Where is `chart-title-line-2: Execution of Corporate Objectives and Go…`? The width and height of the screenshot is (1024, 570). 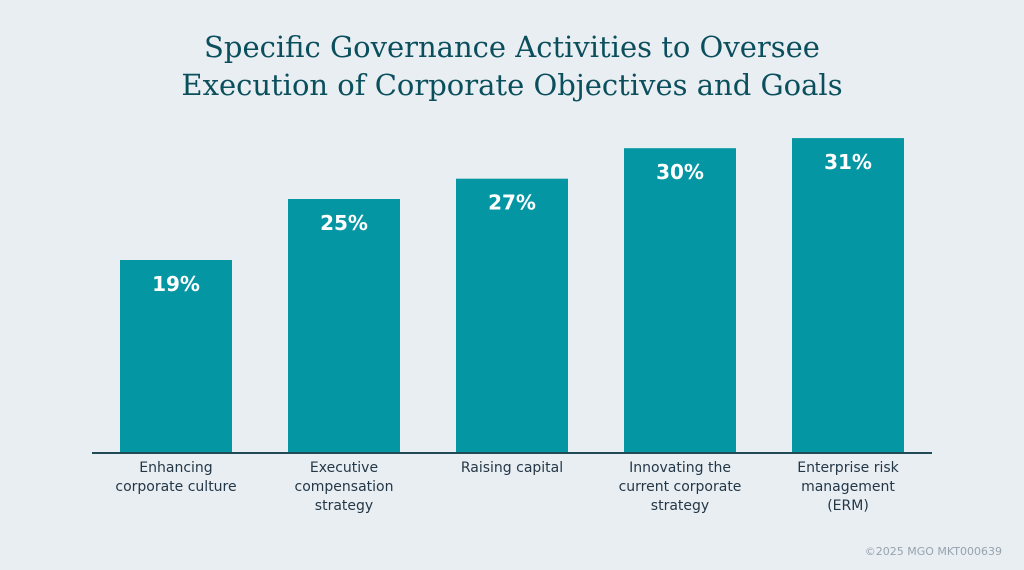
chart-title-line-2: Execution of Corporate Objectives and Go… is located at coordinates (512, 85).